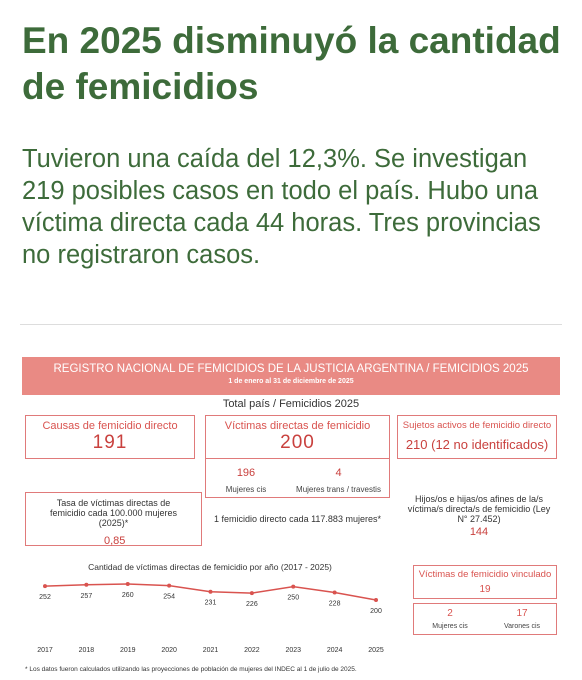 The width and height of the screenshot is (582, 680). I want to click on label: Víctimas directas de femicidio, so click(297, 426).